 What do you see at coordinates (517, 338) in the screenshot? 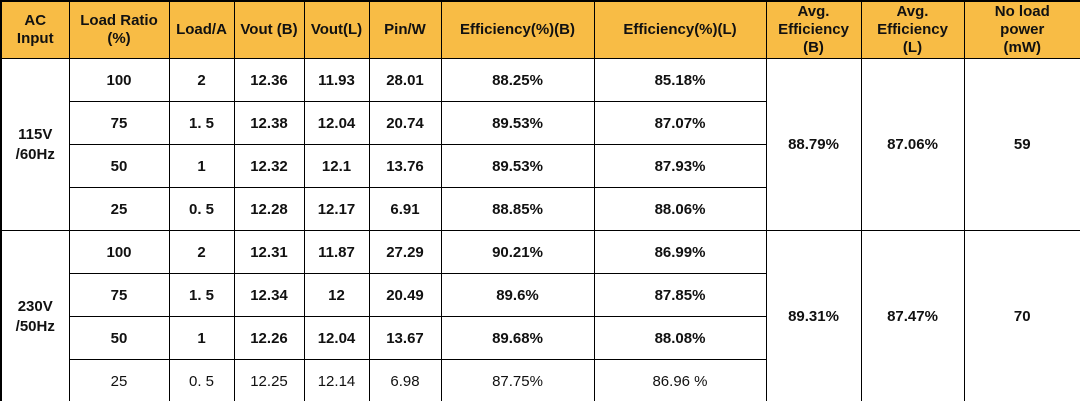
I see `cell-efficiency-b: 89.68%` at bounding box center [517, 338].